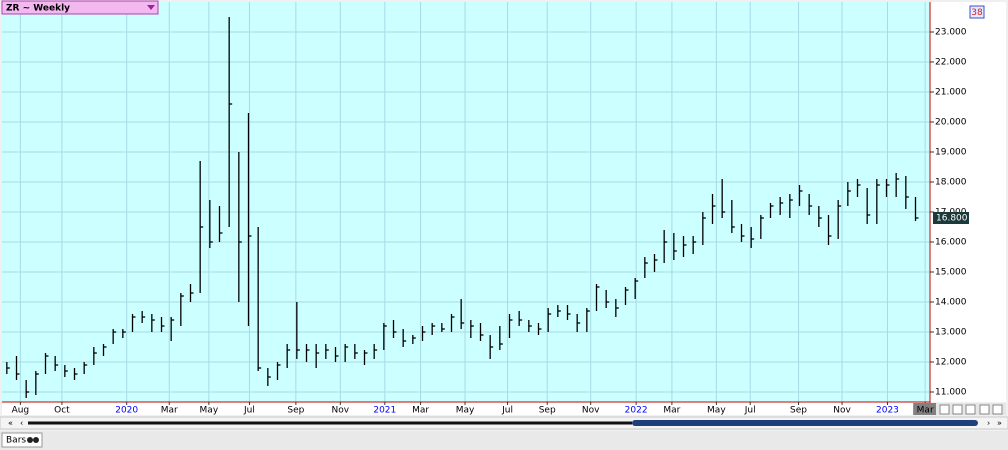  What do you see at coordinates (988, 423) in the screenshot?
I see `scroll-right: ›` at bounding box center [988, 423].